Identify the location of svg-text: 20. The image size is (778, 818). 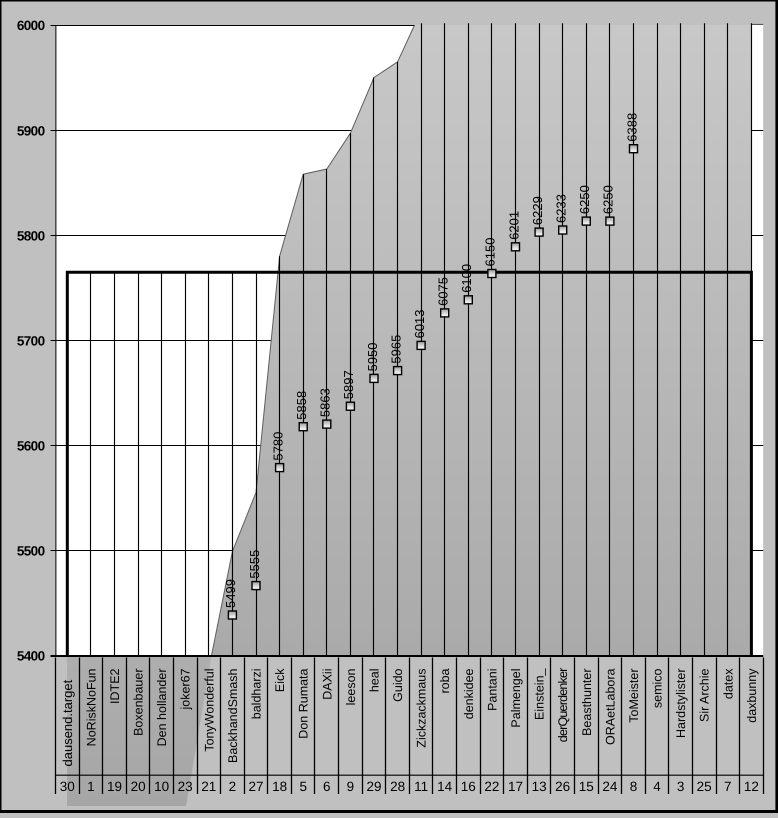
(138, 786).